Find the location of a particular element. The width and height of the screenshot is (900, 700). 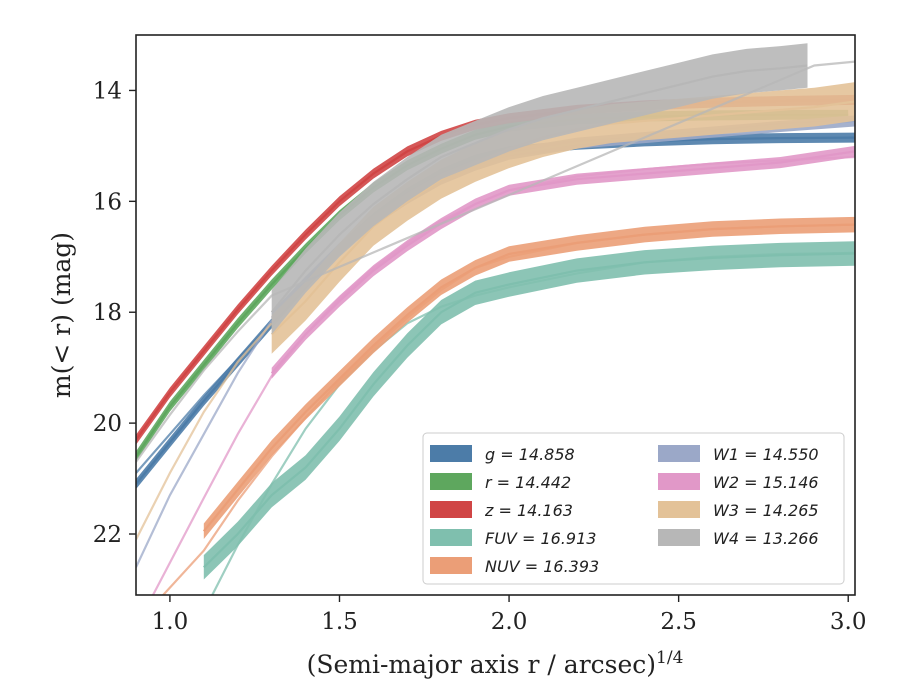

legend-label-1: r = 14.442 is located at coordinates (528, 482).